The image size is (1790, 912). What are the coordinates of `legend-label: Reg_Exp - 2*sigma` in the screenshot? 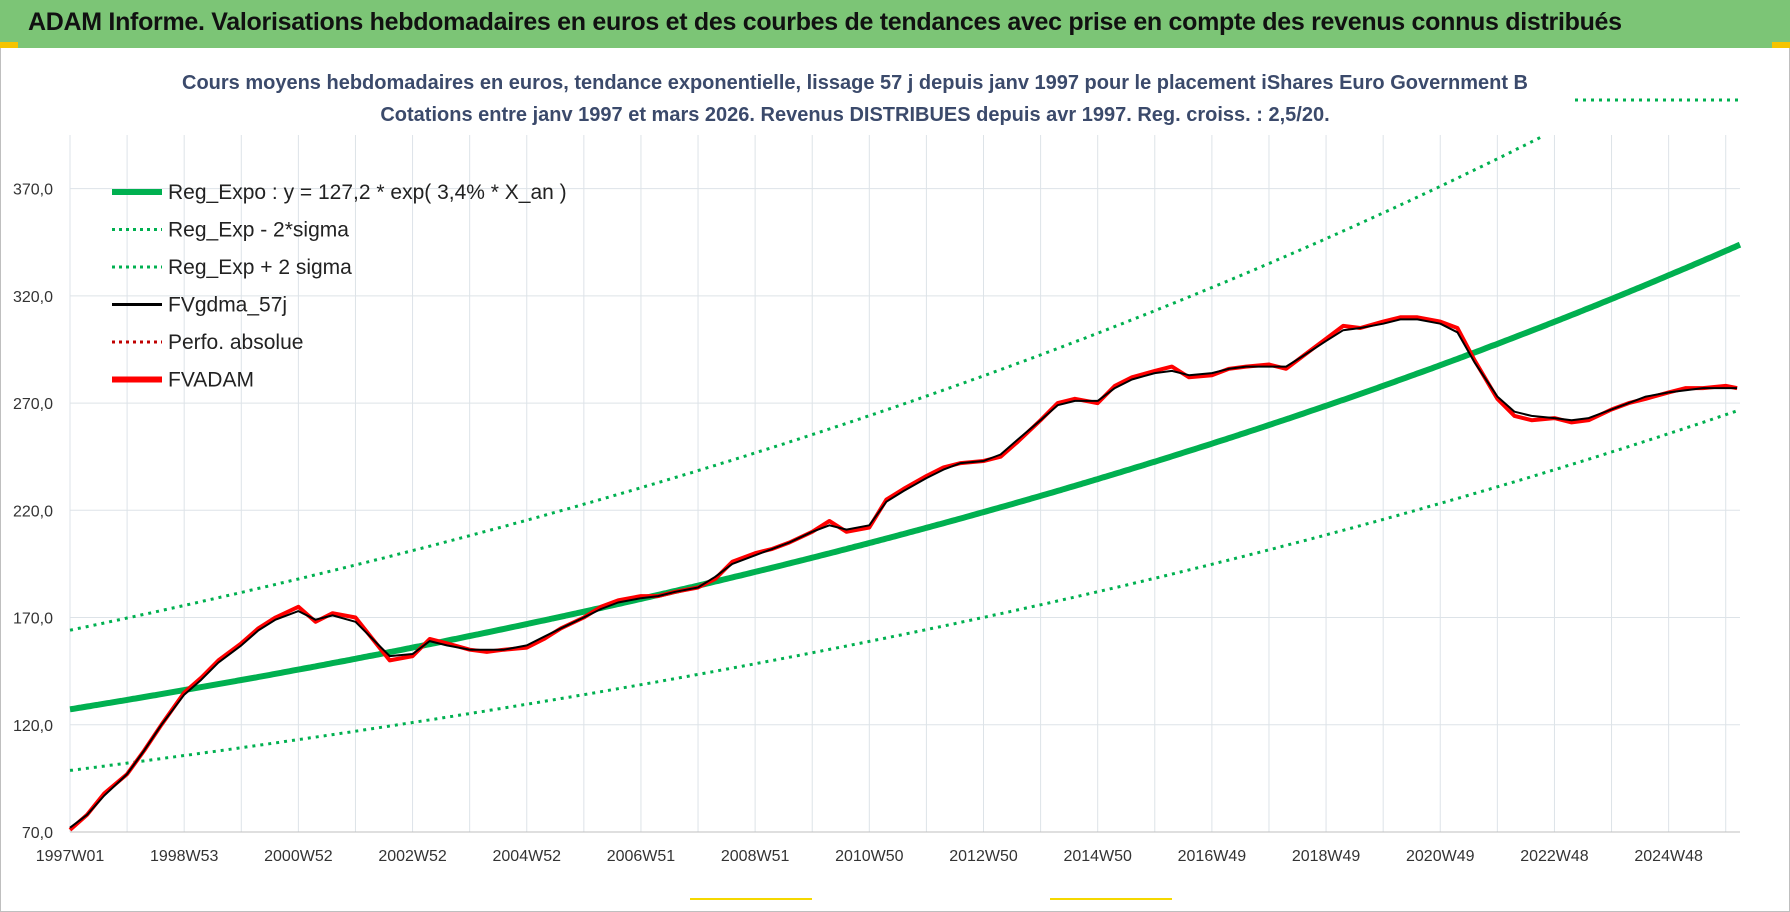 It's located at (258, 230).